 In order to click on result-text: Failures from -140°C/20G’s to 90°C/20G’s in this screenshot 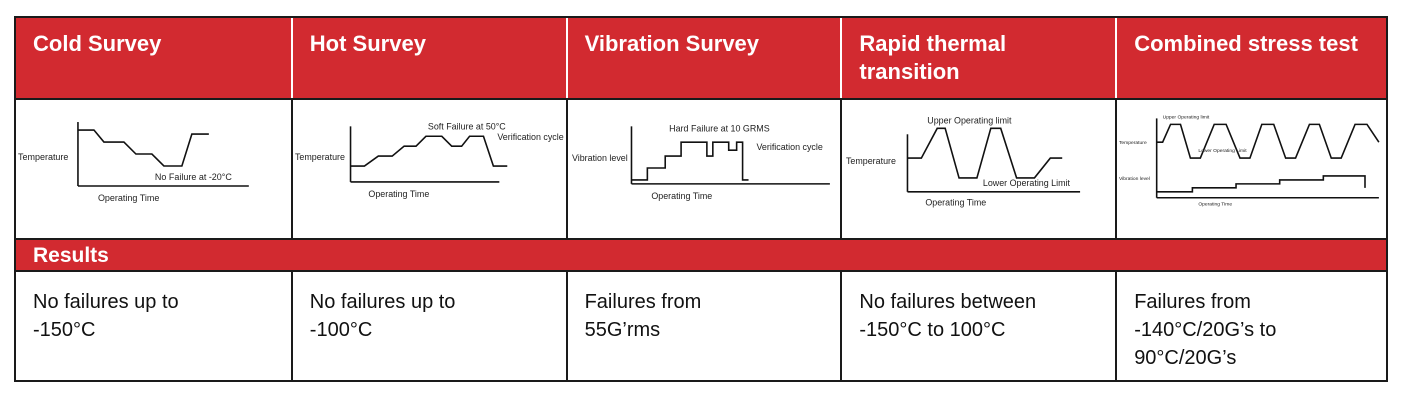, I will do `click(1258, 330)`.